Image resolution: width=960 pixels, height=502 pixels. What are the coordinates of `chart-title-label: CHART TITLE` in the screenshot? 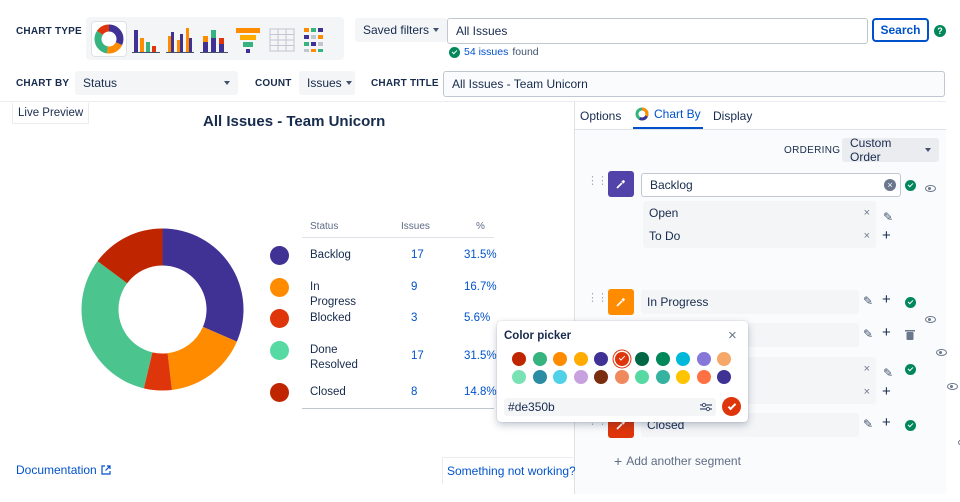 It's located at (405, 83).